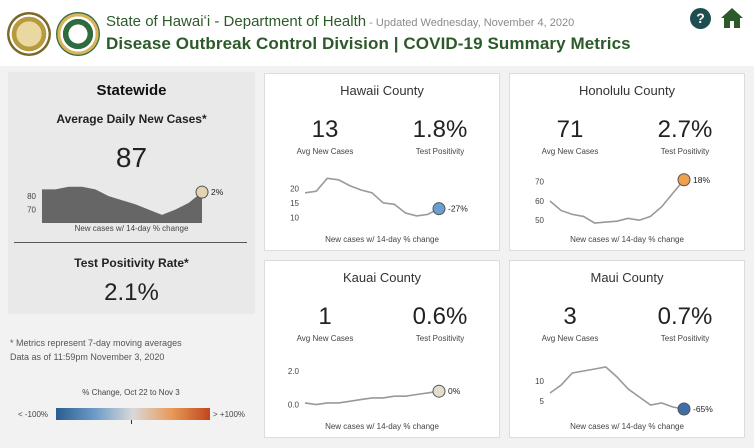 This screenshot has width=754, height=448. I want to click on maui-sparkline: 10 5 -65%, so click(624, 391).